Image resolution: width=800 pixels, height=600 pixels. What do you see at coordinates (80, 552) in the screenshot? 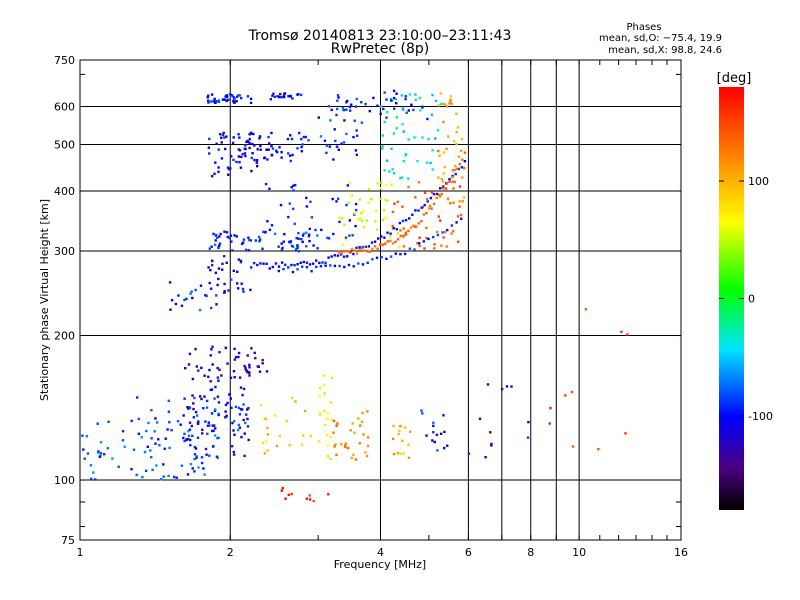
I see `x-tick-label: 1` at bounding box center [80, 552].